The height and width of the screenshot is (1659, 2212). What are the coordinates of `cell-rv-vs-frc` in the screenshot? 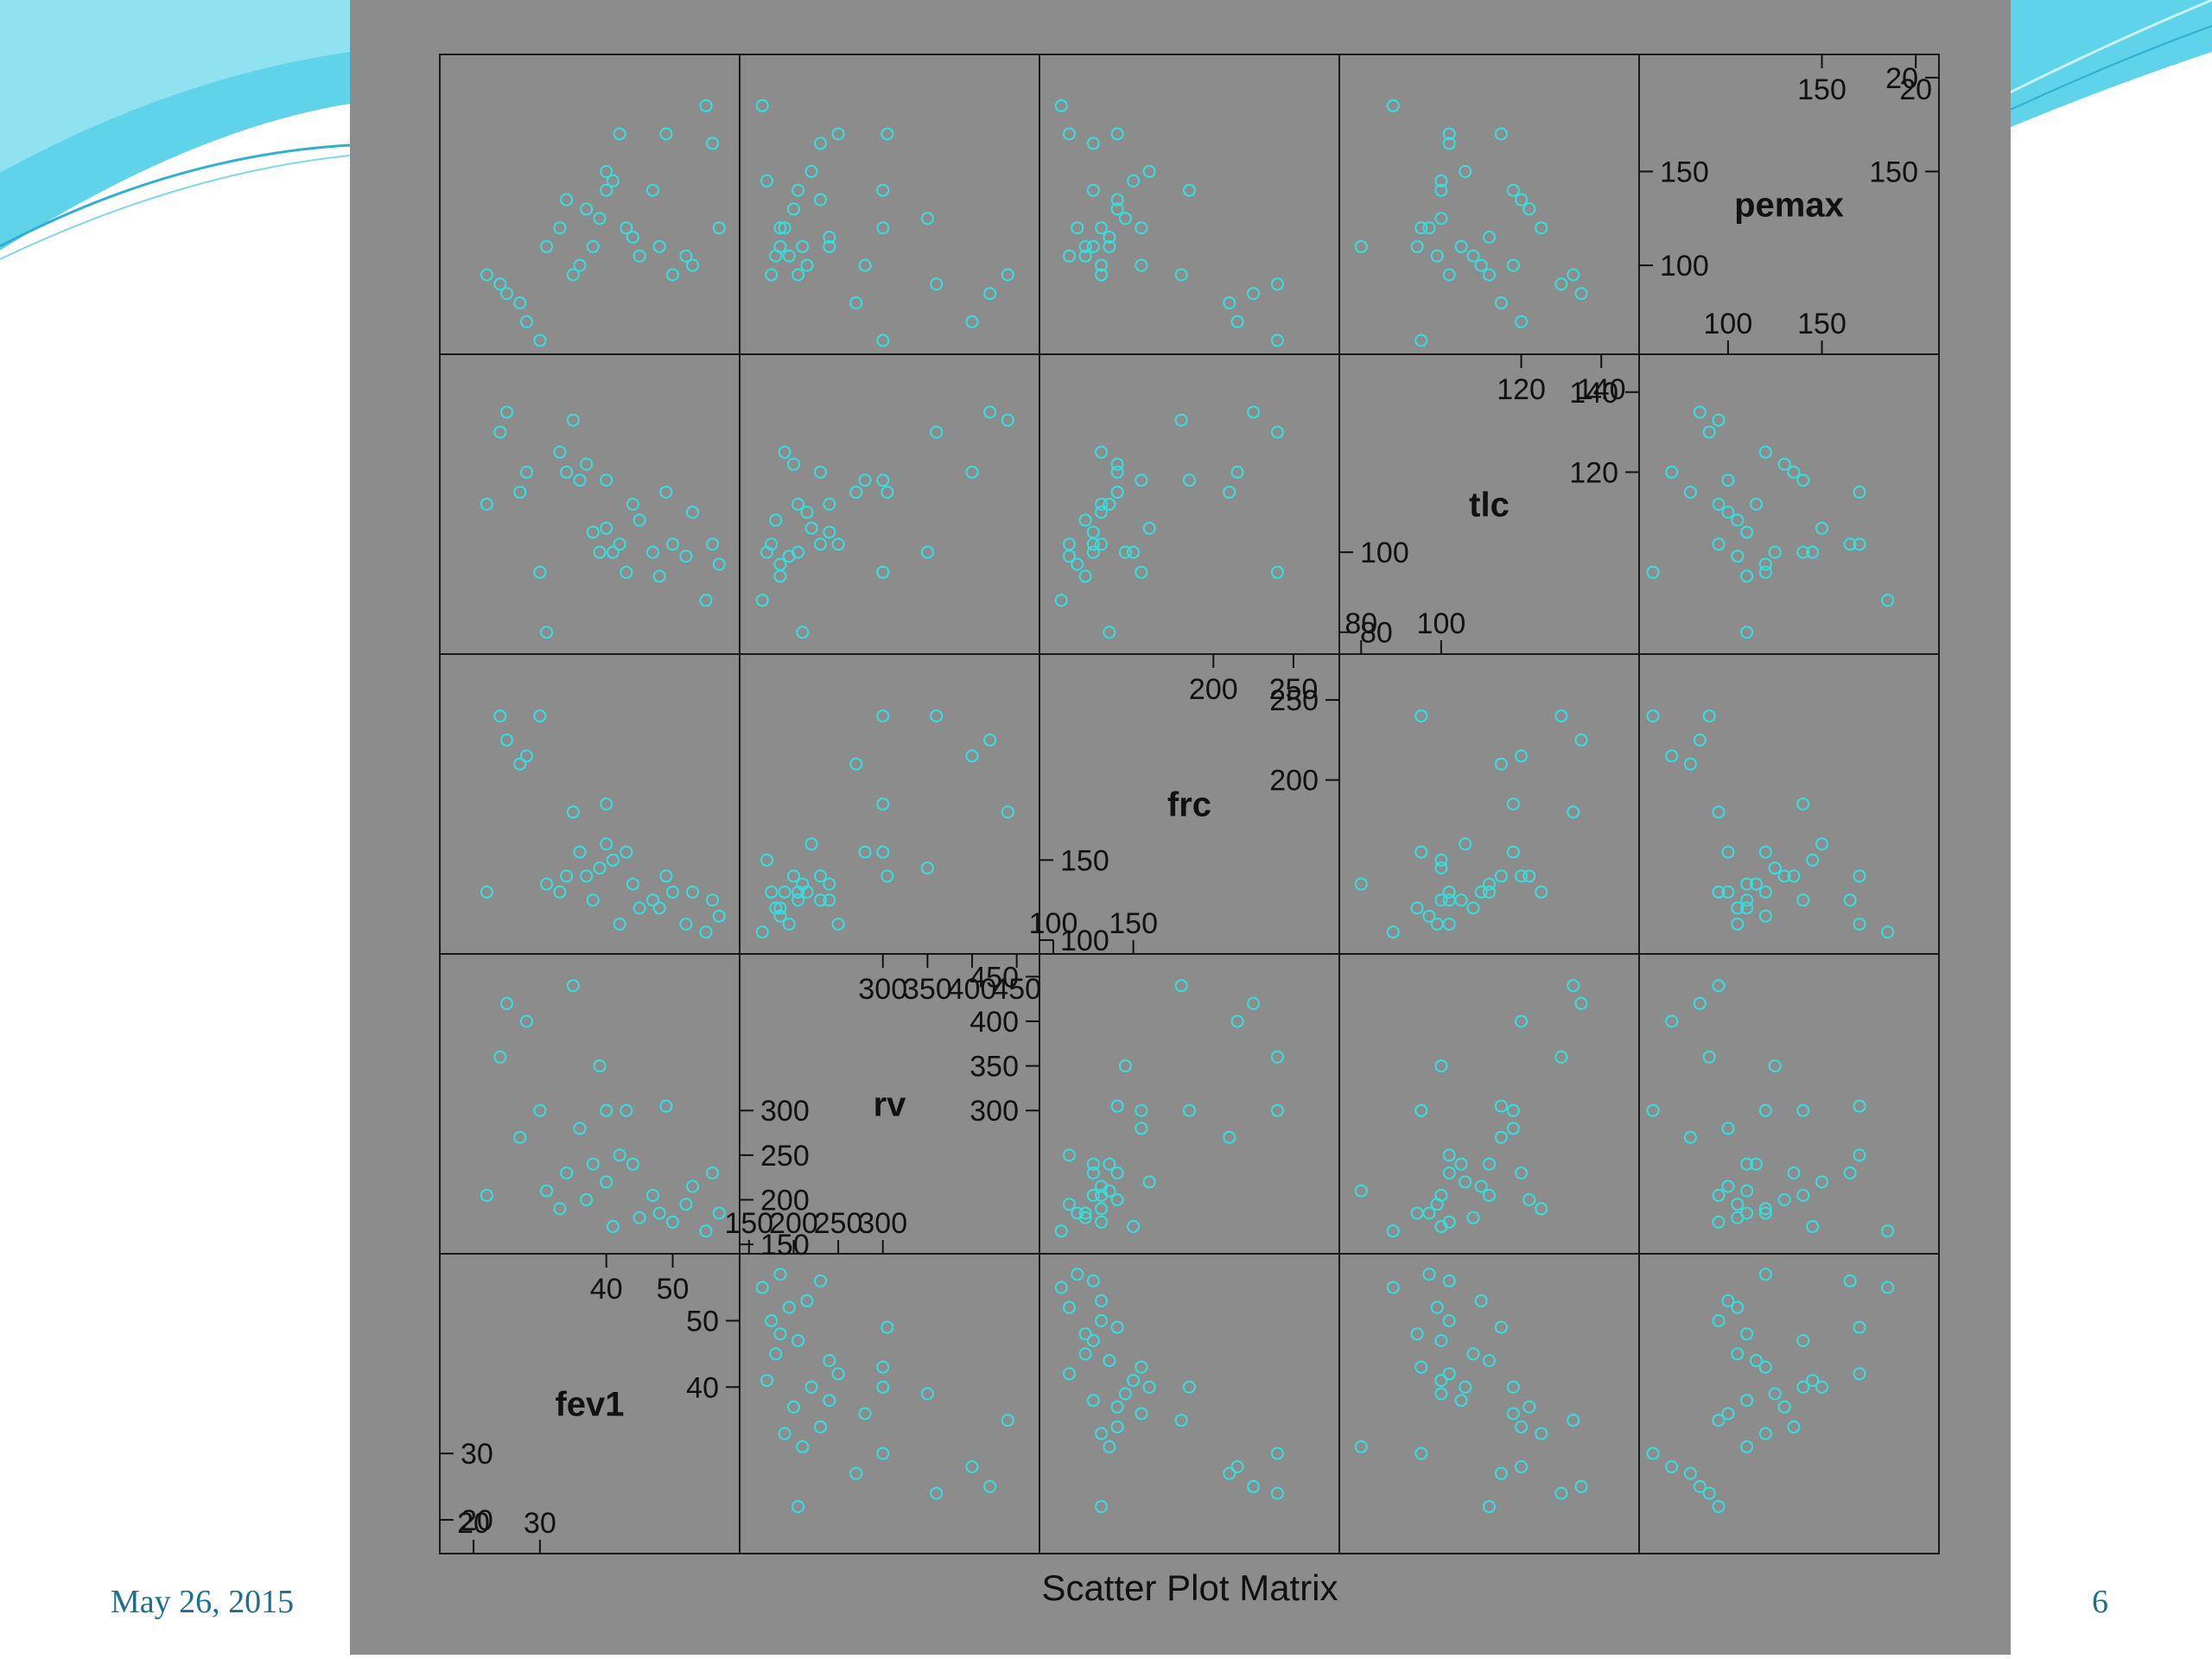 It's located at (889, 804).